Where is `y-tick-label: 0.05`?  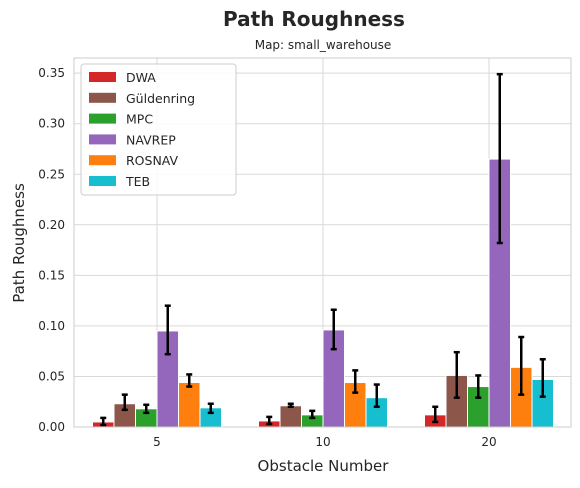 y-tick-label: 0.05 is located at coordinates (51, 376).